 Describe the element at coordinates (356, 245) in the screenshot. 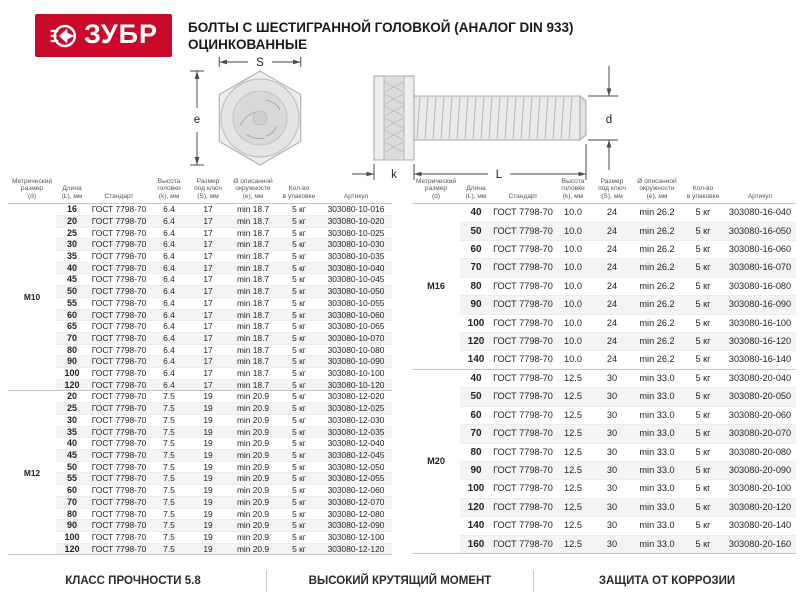

I see `article-cell: 303080-10-030` at that location.